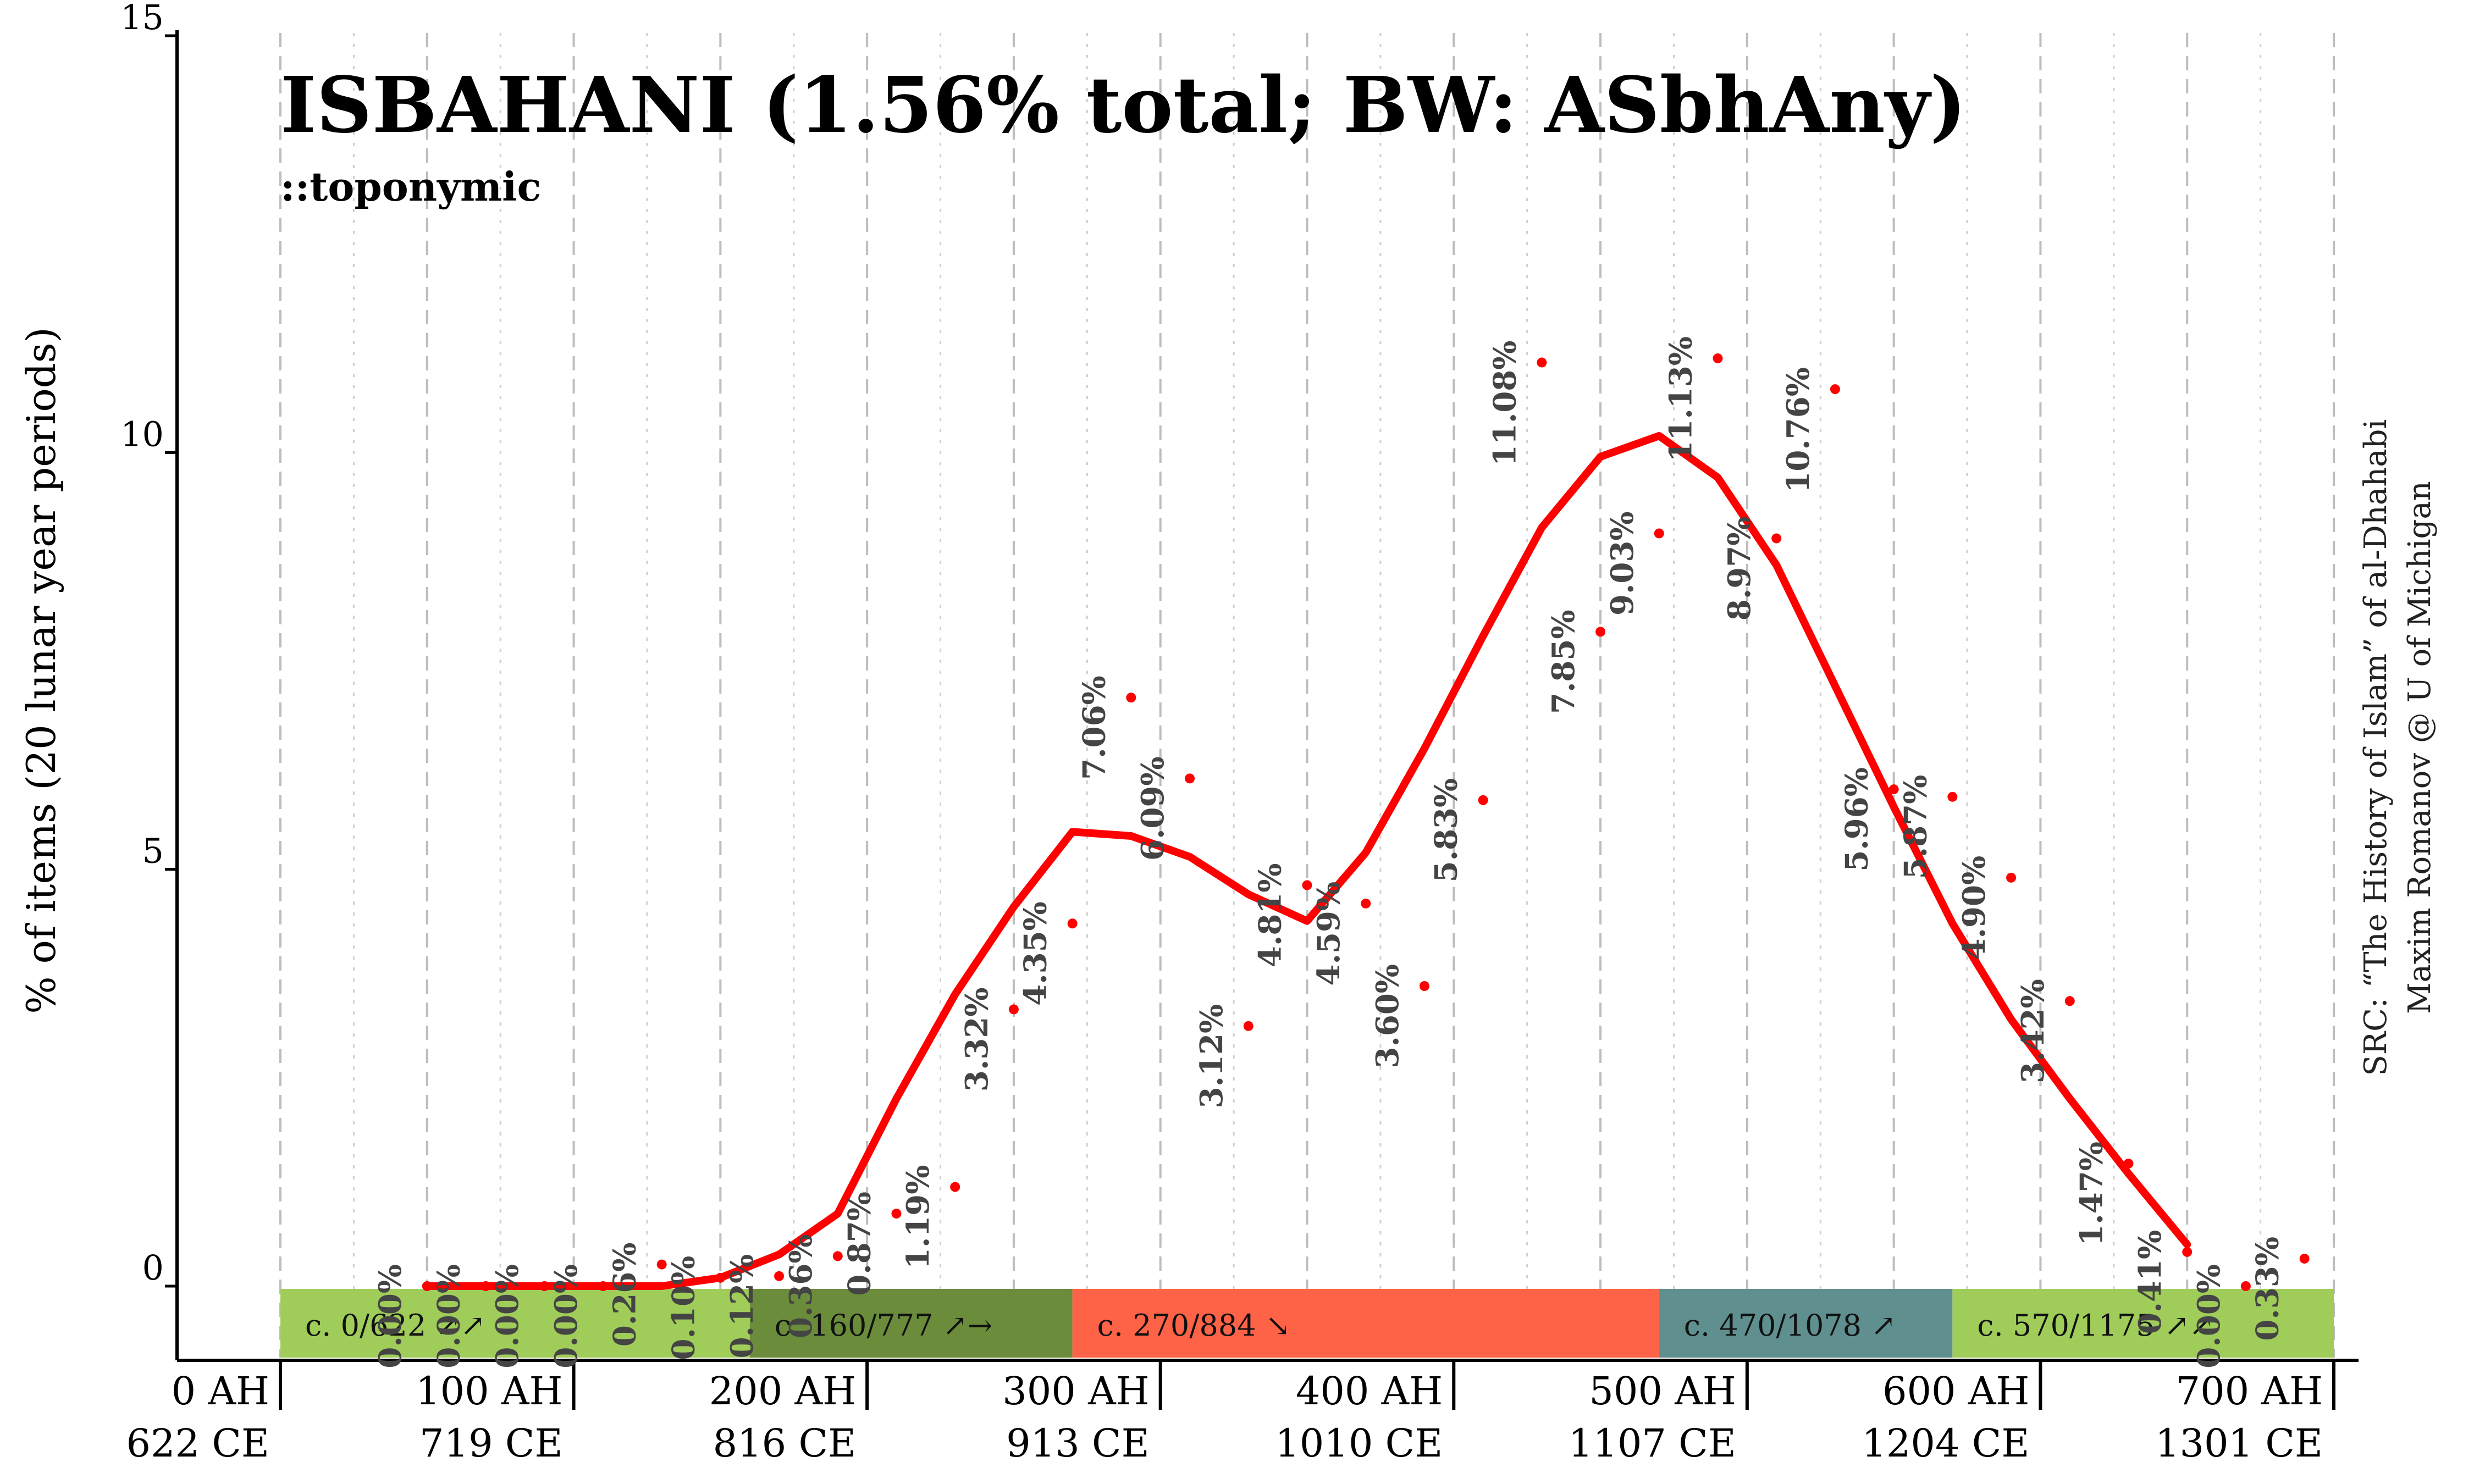 The width and height of the screenshot is (2474, 1484). What do you see at coordinates (1663, 1391) in the screenshot?
I see `x-tick-label-ah: 500 AH` at bounding box center [1663, 1391].